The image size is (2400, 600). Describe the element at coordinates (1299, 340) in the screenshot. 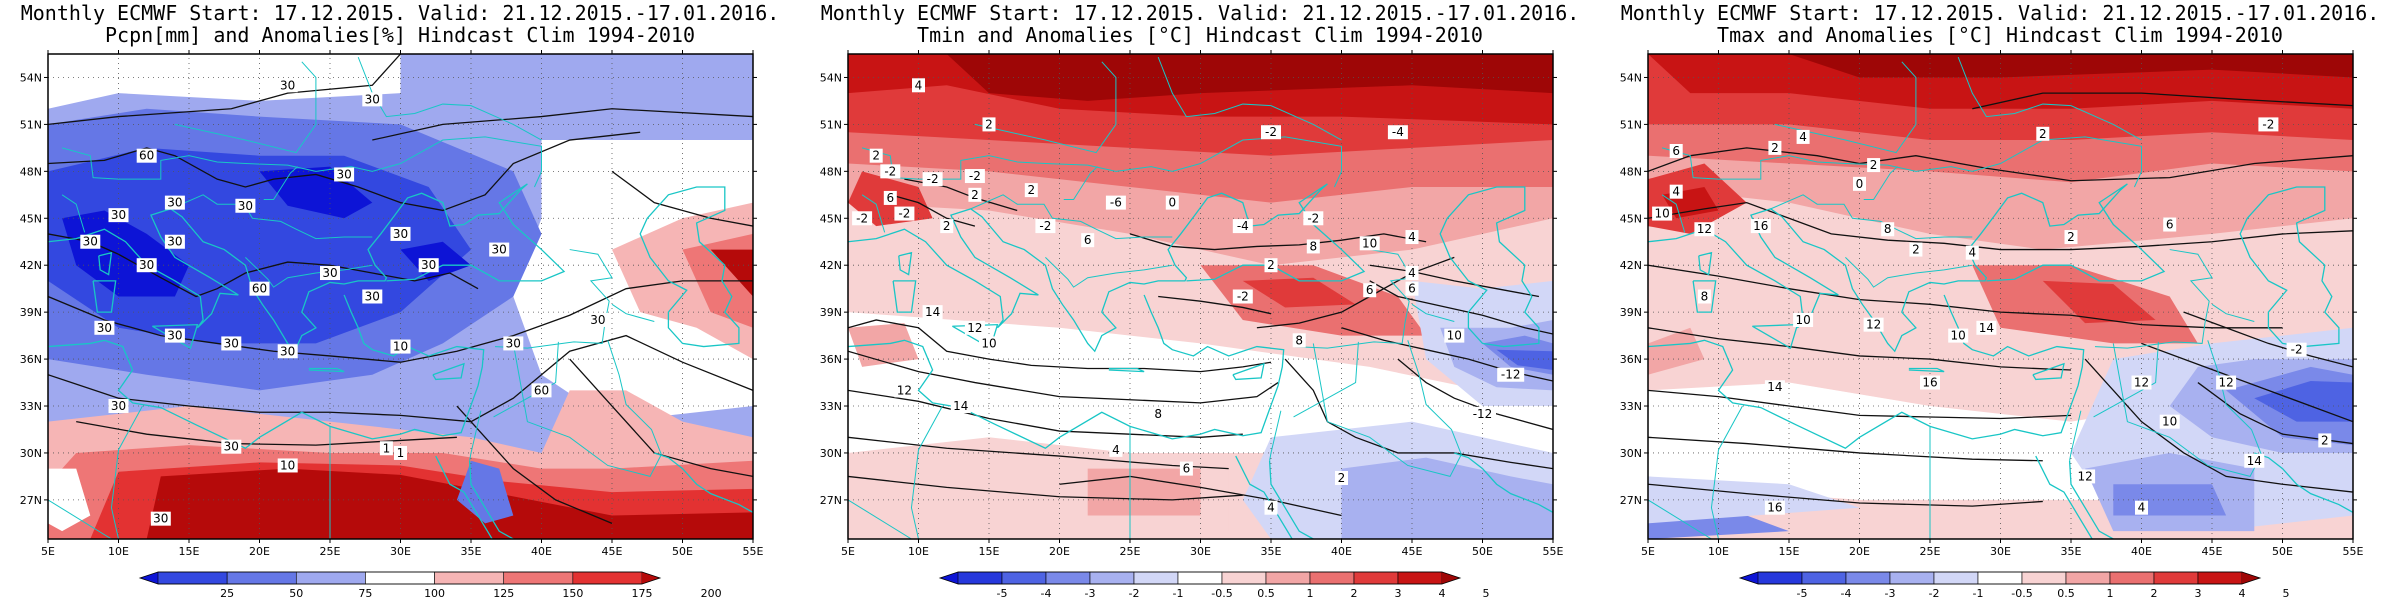

I see `contour-label-text: 8` at that location.